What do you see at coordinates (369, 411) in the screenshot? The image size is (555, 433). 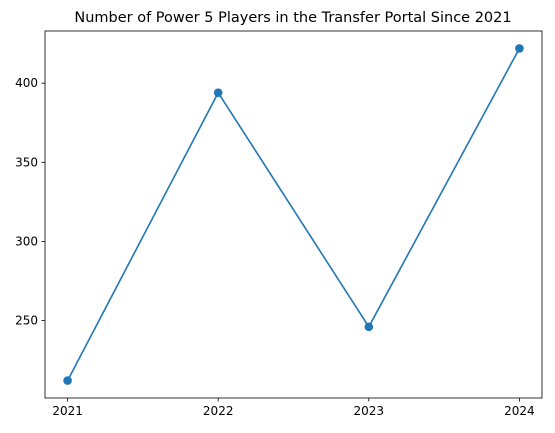 I see `x-tick-label: 2023` at bounding box center [369, 411].